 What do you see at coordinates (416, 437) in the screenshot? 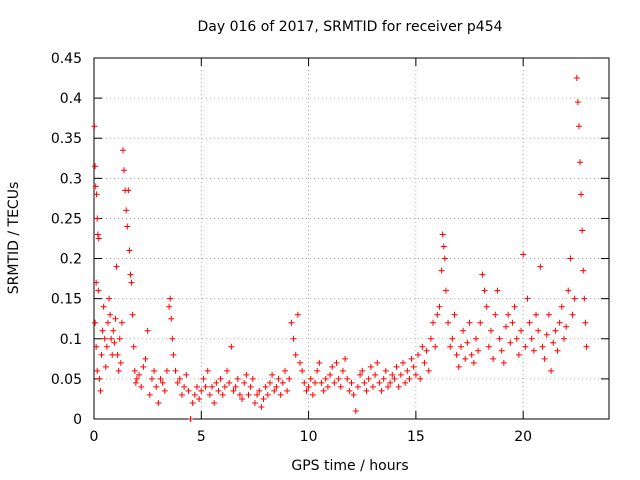
I see `x-tick-label: 15` at bounding box center [416, 437].